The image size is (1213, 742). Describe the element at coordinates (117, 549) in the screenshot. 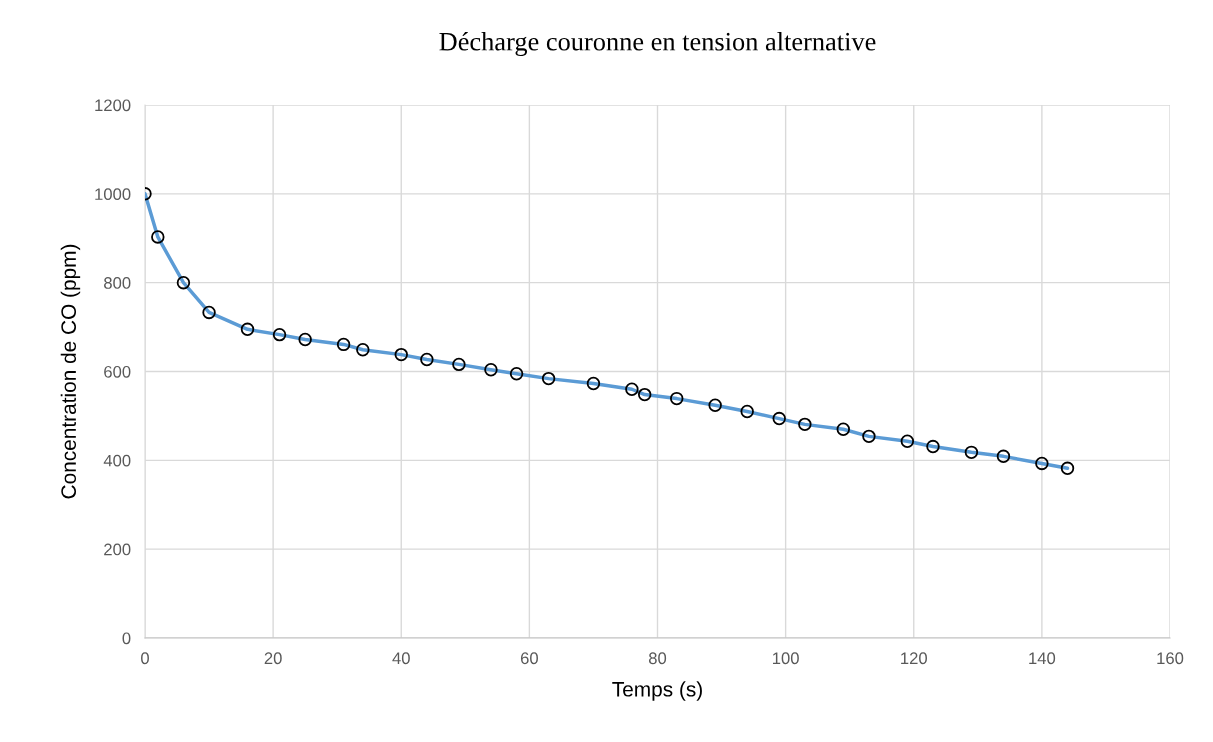

I see `y-tick-label: 200` at that location.